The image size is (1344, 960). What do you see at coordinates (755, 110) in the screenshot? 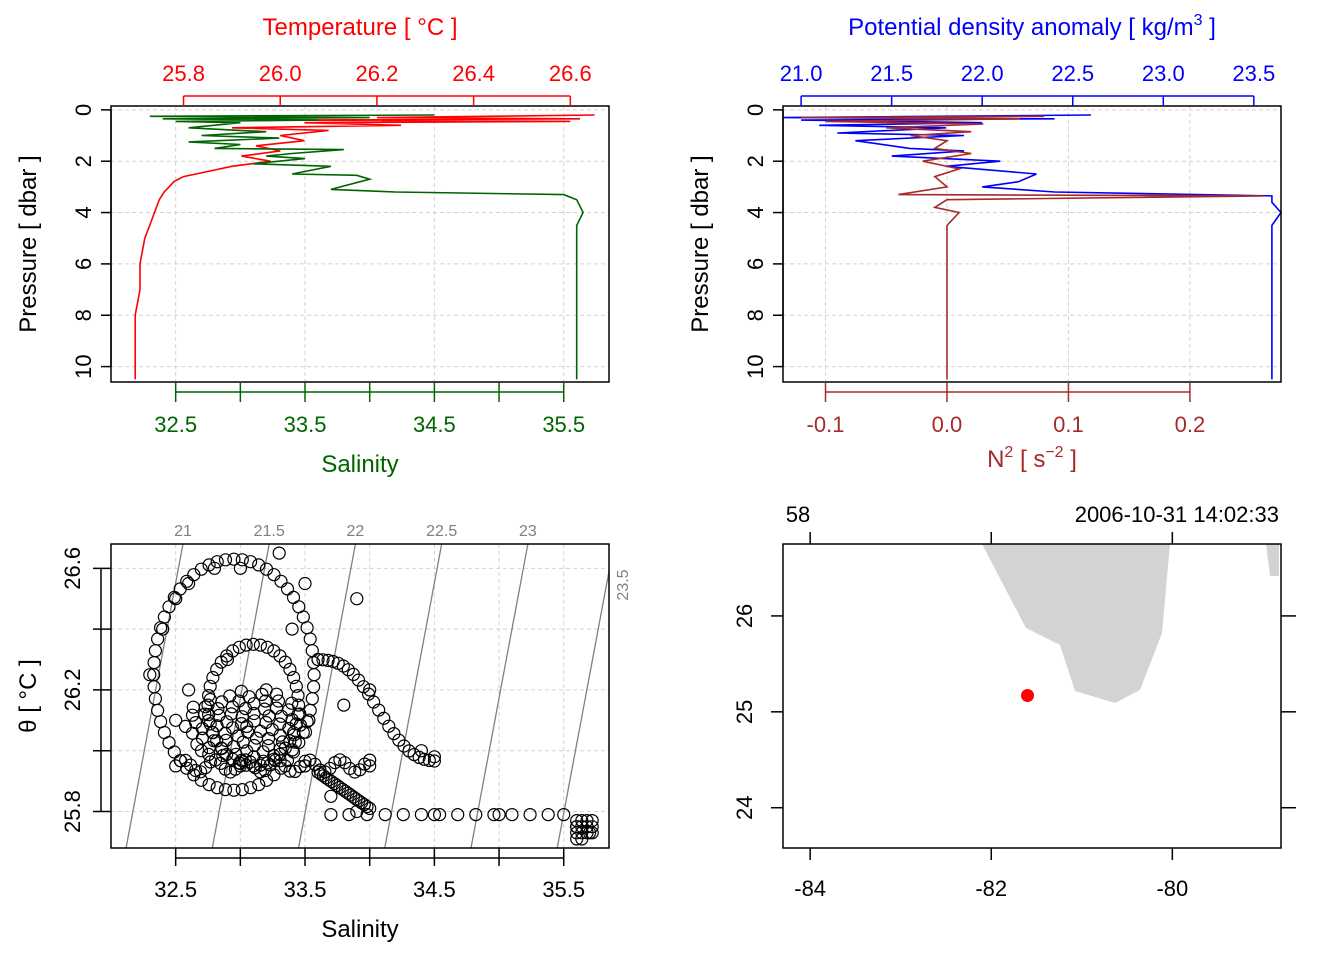
I see `y-tick-label: 0` at bounding box center [755, 110].